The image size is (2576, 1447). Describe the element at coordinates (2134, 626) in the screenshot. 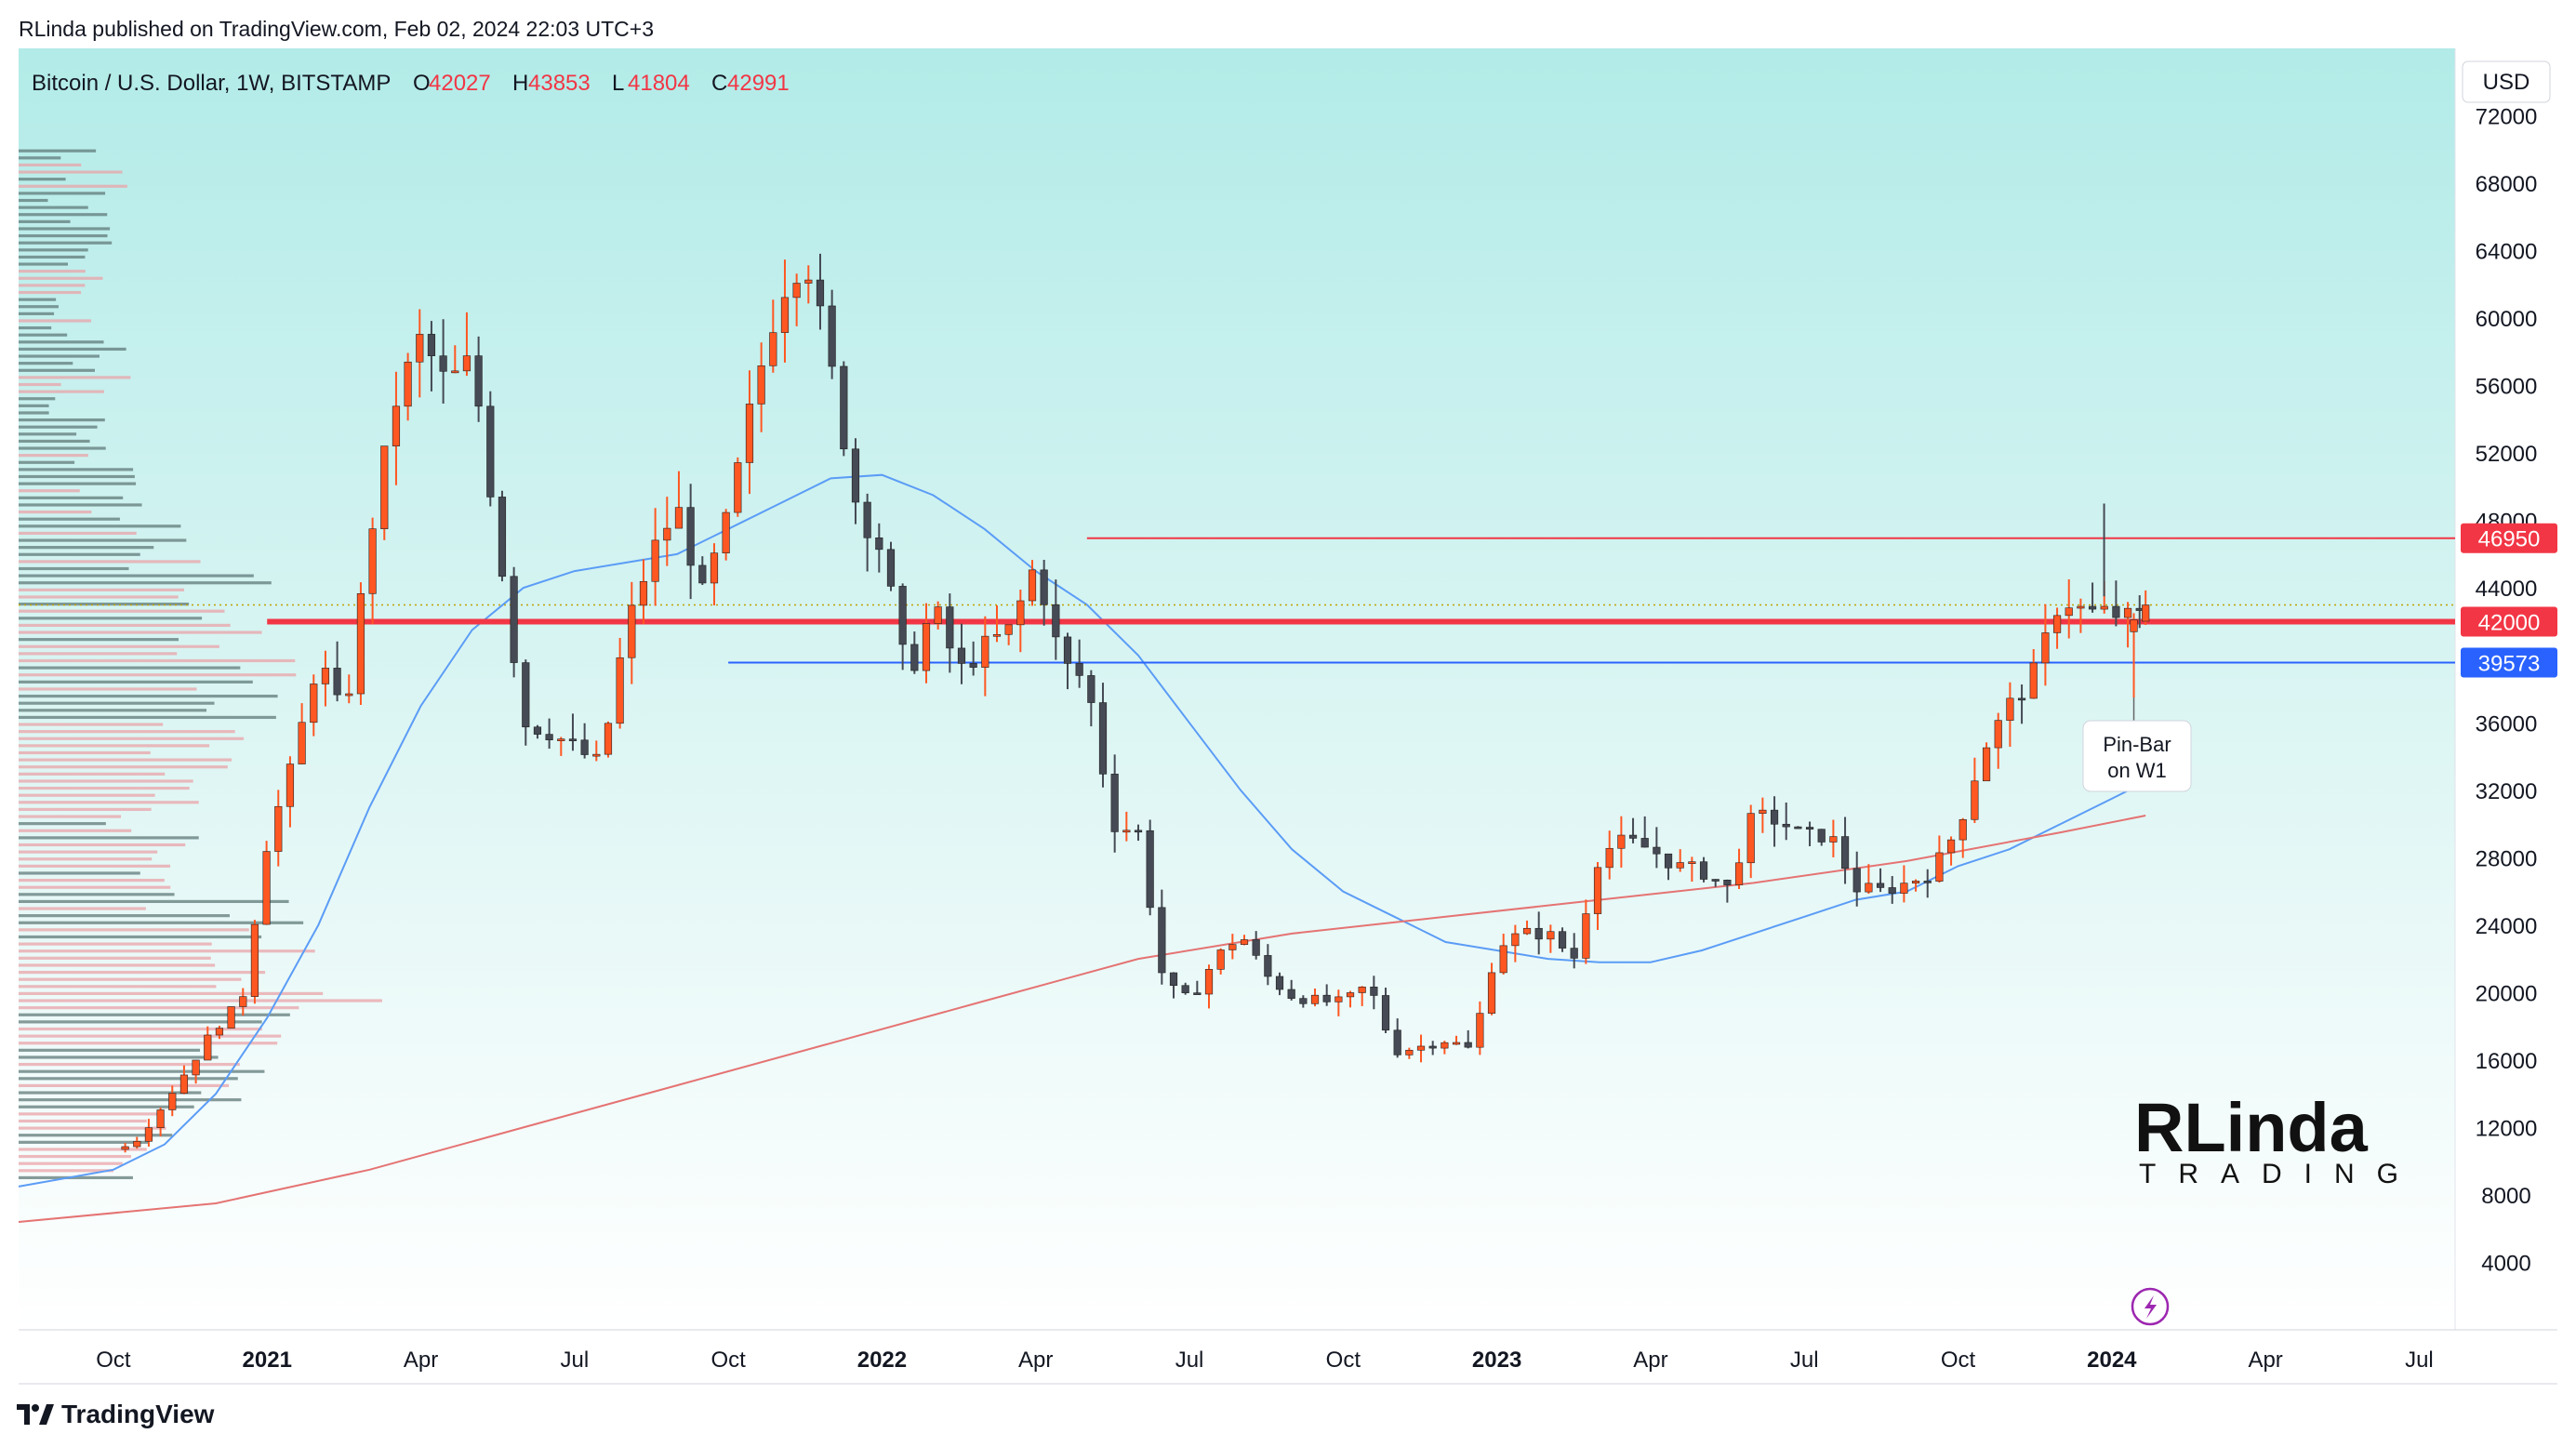

I see `pin-bar-candle` at that location.